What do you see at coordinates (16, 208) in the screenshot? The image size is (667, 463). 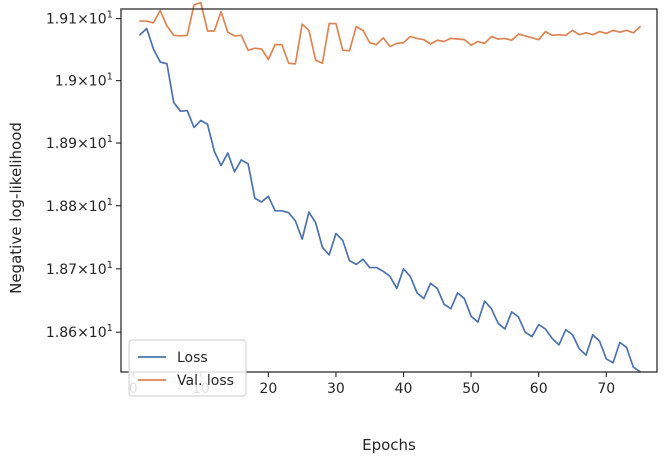 I see `y-axis-label: Negative log-likelihood` at bounding box center [16, 208].